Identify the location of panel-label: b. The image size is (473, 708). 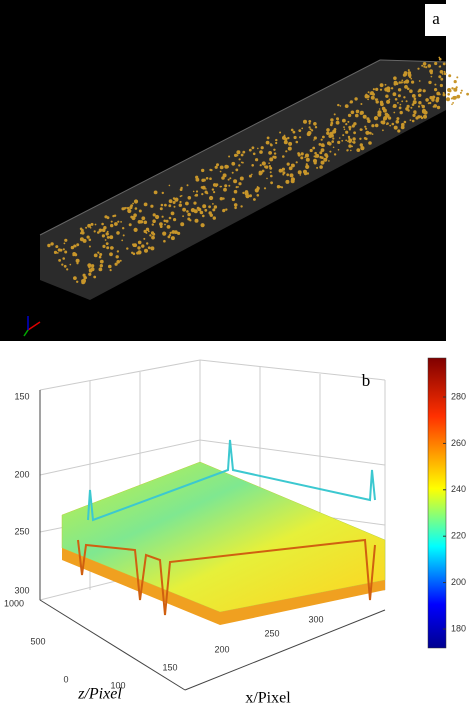
(366, 380).